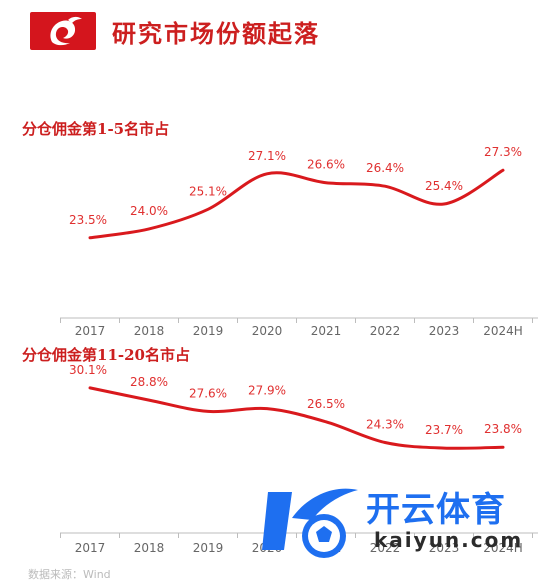  What do you see at coordinates (149, 382) in the screenshot?
I see `data-label: 28.8%` at bounding box center [149, 382].